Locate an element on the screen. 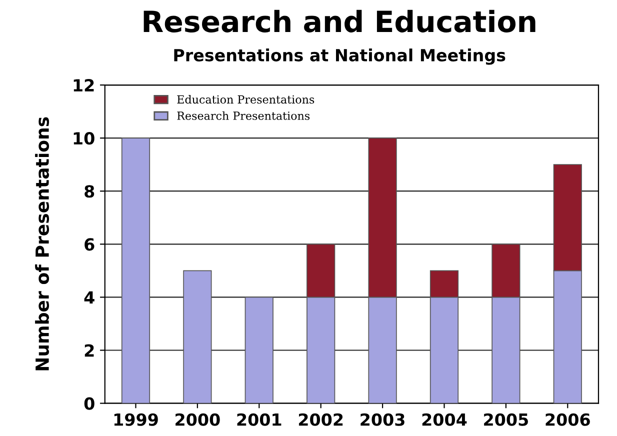  y-tick-label: 2 is located at coordinates (89, 350).